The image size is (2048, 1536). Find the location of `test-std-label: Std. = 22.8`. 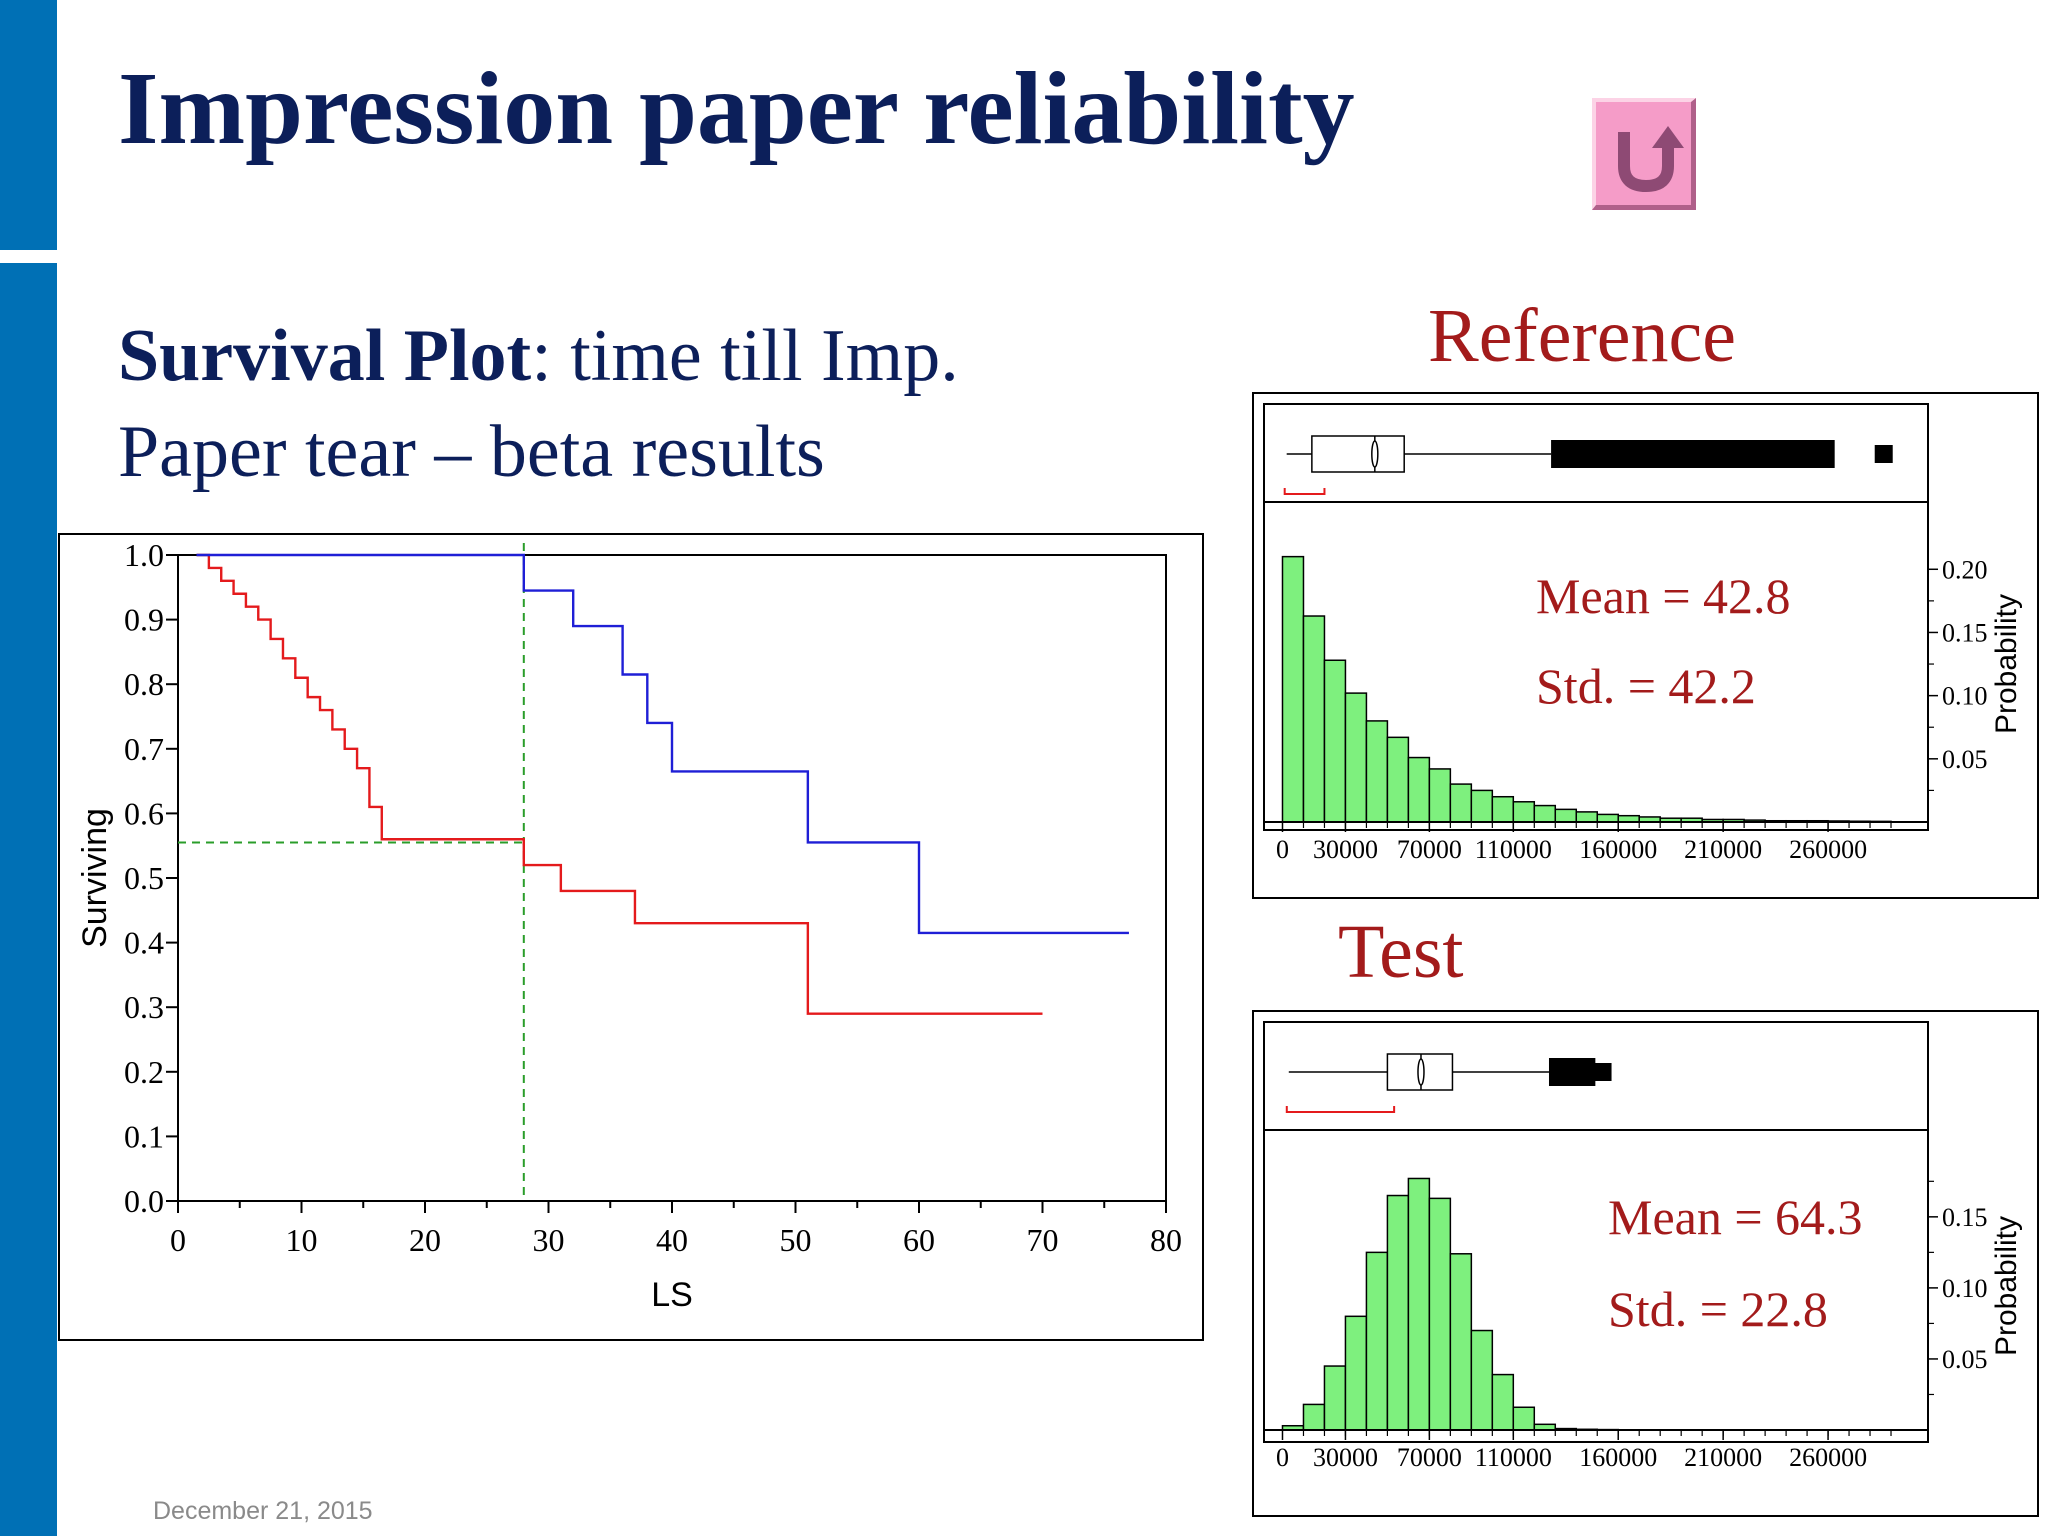

test-std-label: Std. = 22.8 is located at coordinates (1718, 1309).